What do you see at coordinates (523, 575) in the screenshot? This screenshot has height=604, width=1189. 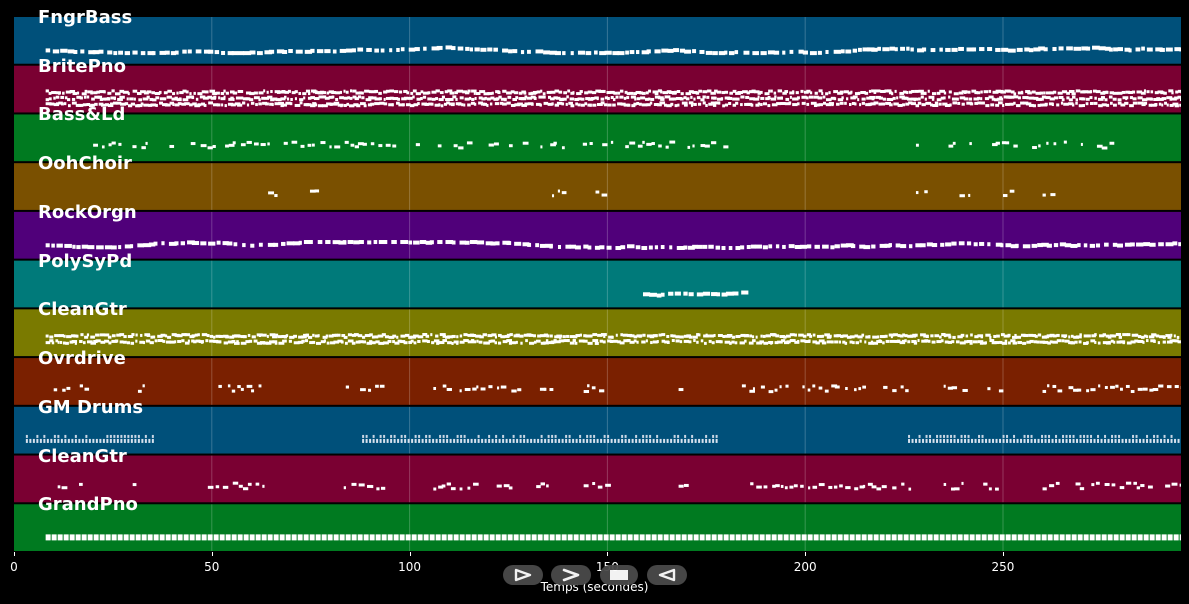 I see `play-button` at bounding box center [523, 575].